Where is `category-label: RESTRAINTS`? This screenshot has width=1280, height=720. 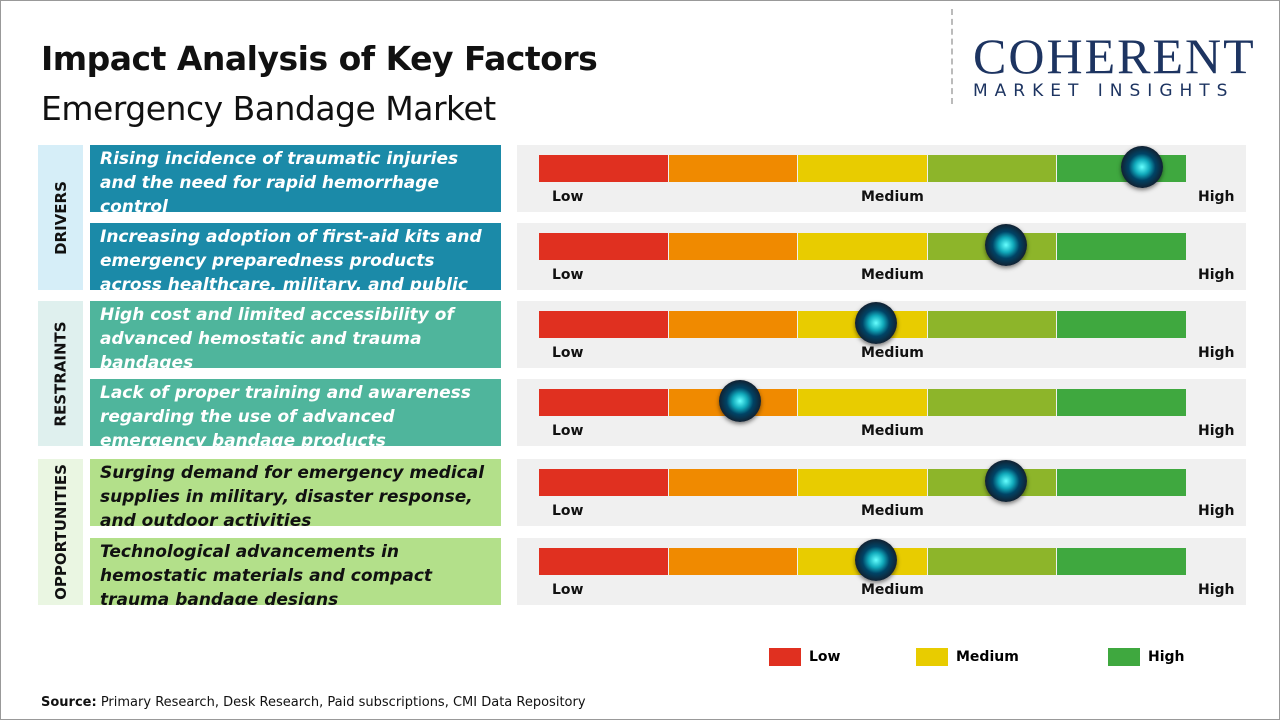 category-label: RESTRAINTS is located at coordinates (60, 373).